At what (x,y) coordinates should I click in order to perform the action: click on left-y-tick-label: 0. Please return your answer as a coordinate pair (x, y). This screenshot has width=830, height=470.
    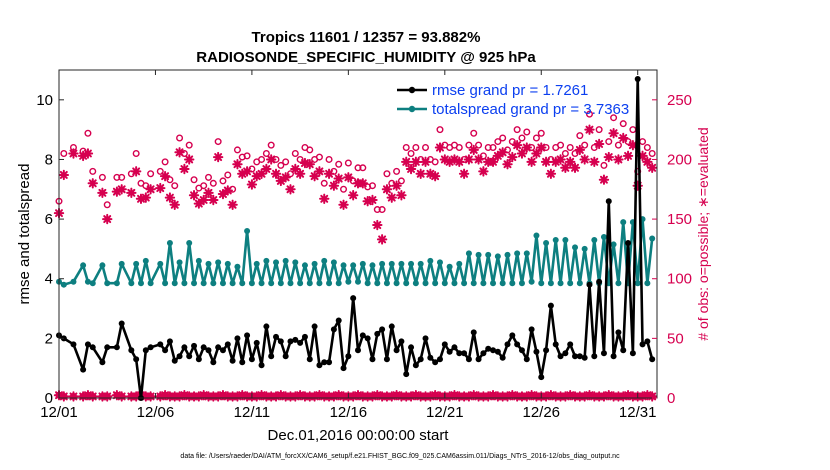
    Looking at the image, I should click on (49, 398).